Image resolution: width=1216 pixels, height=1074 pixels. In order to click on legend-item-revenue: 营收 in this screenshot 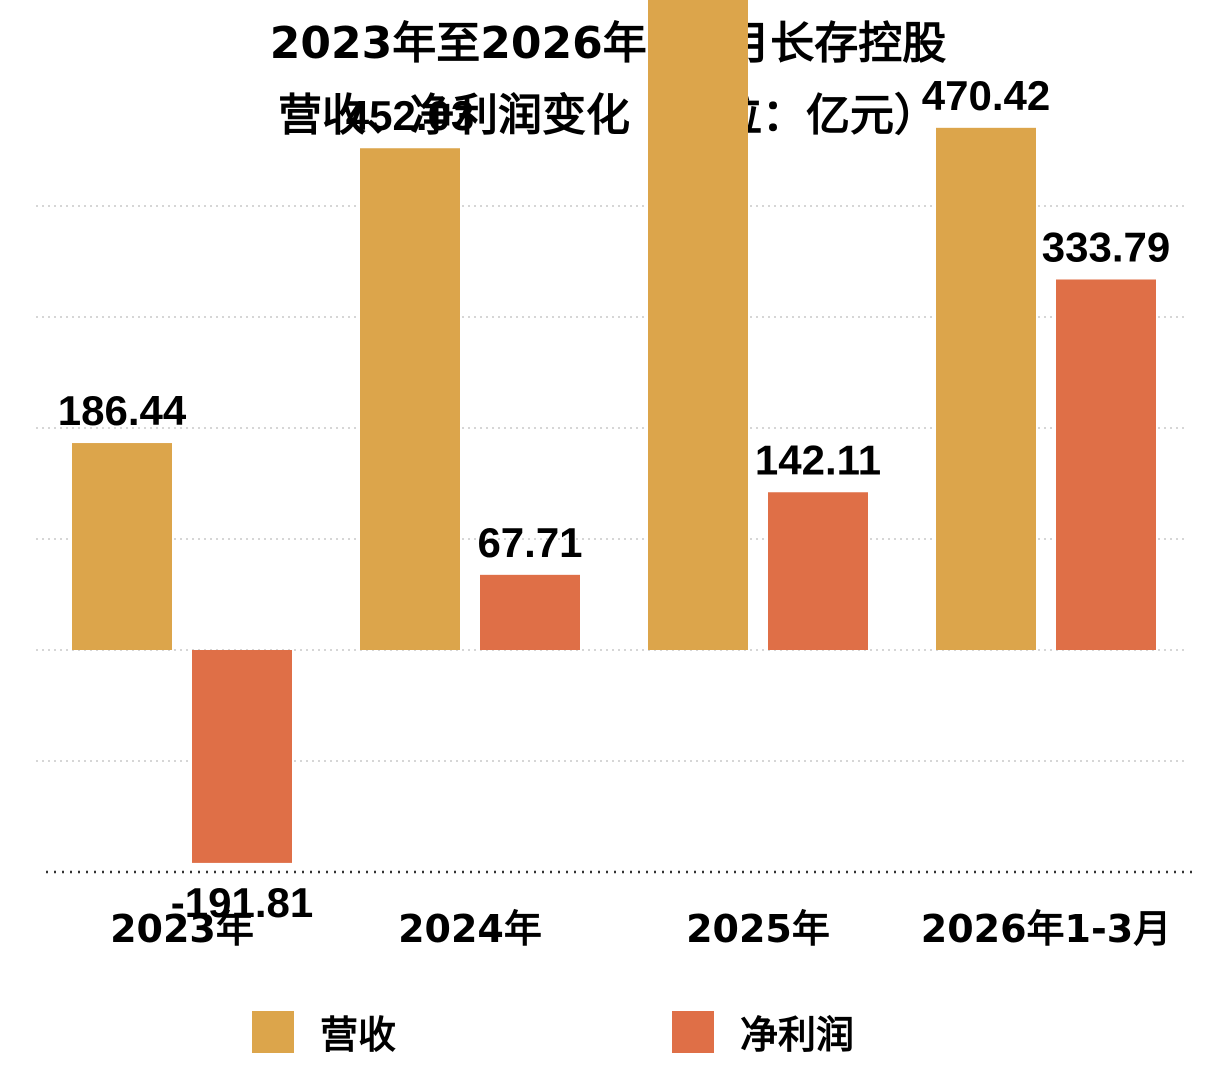, I will do `click(324, 1031)`.